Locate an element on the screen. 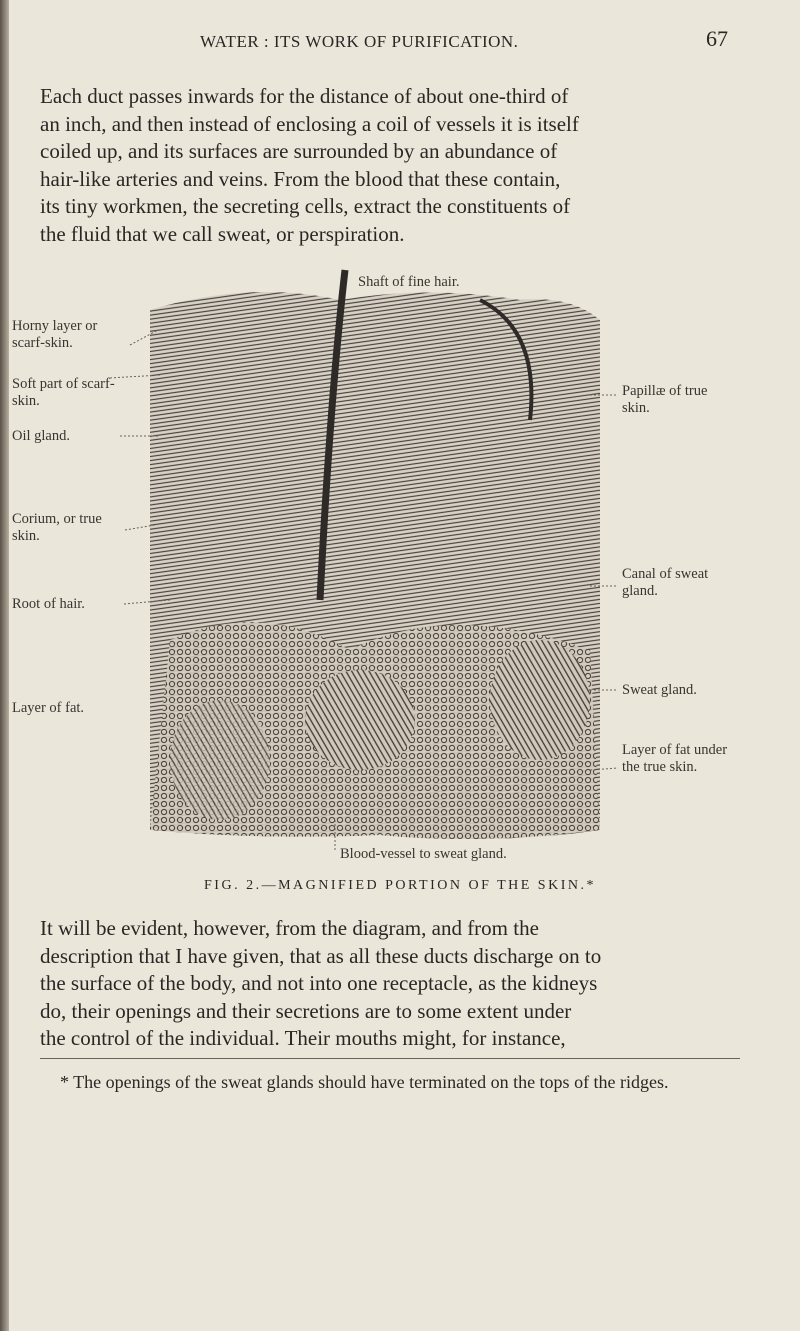 This screenshot has width=800, height=1331. figure-label: Sweat gland. is located at coordinates (659, 690).